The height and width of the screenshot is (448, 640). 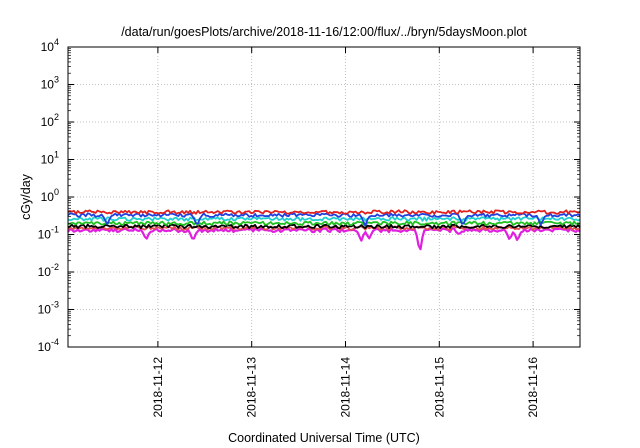 I want to click on y-tick-label: 10⁻², so click(x=48, y=270).